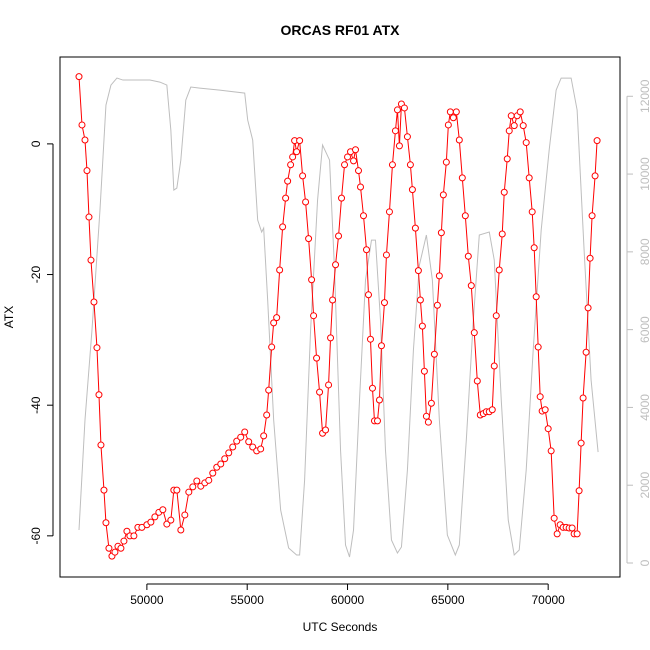 This screenshot has width=650, height=650. Describe the element at coordinates (448, 600) in the screenshot. I see `x-tick-label: 65000` at that location.